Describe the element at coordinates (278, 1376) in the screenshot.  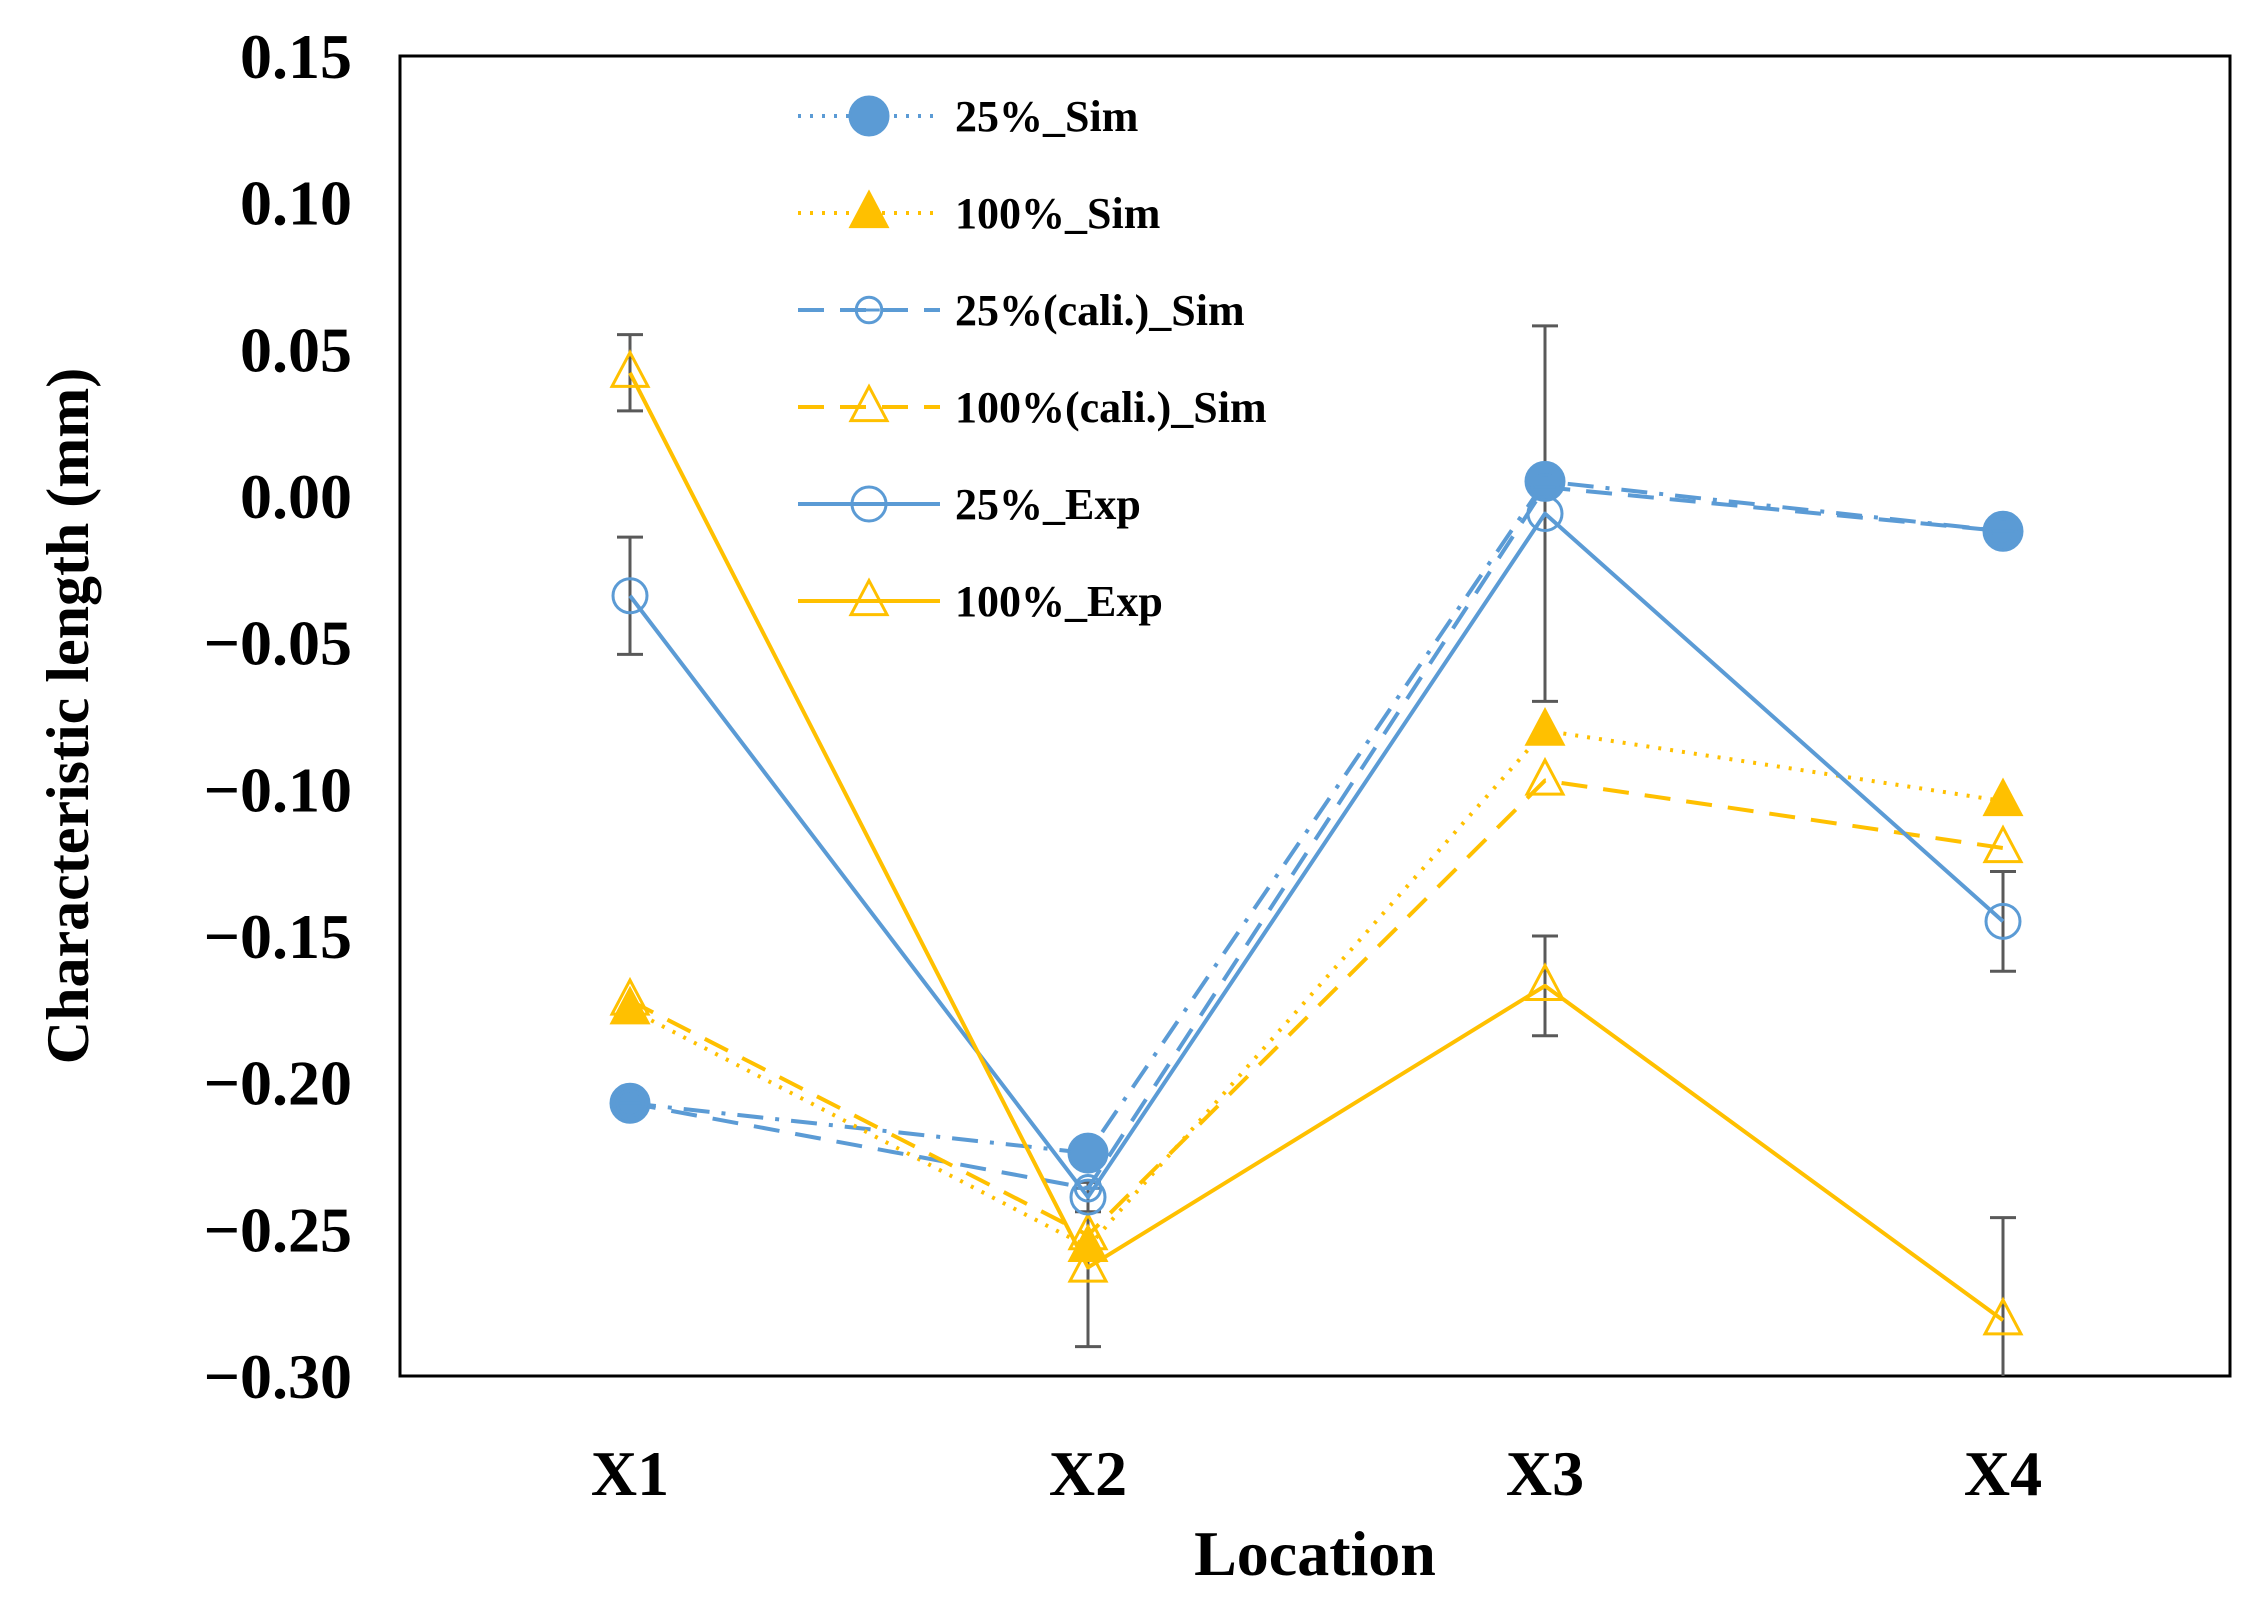
I see `y-tick-label: −0.30` at that location.